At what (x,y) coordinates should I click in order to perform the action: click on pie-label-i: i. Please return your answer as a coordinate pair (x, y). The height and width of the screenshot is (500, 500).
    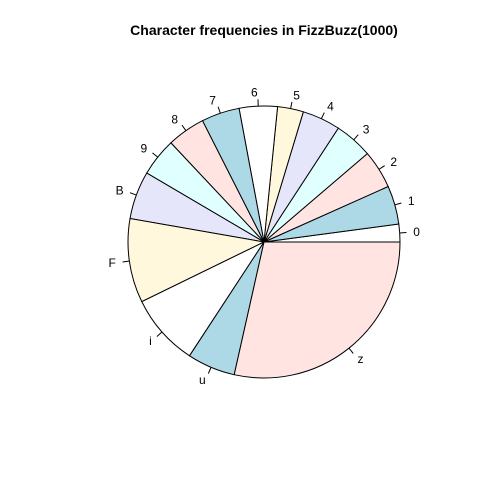
    Looking at the image, I should click on (150, 341).